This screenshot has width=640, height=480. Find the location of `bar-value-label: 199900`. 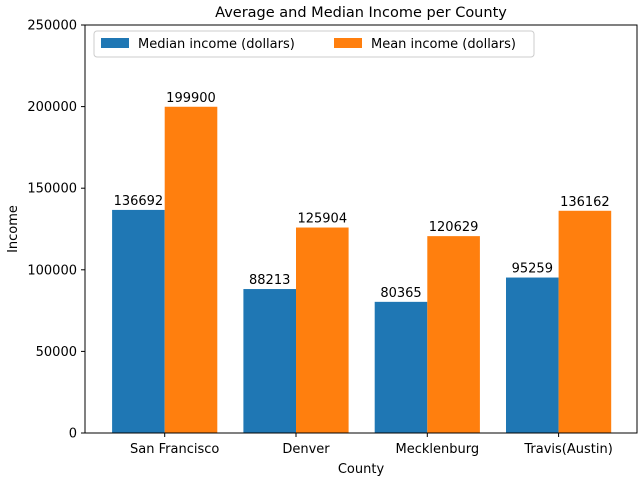

bar-value-label: 199900 is located at coordinates (191, 98).